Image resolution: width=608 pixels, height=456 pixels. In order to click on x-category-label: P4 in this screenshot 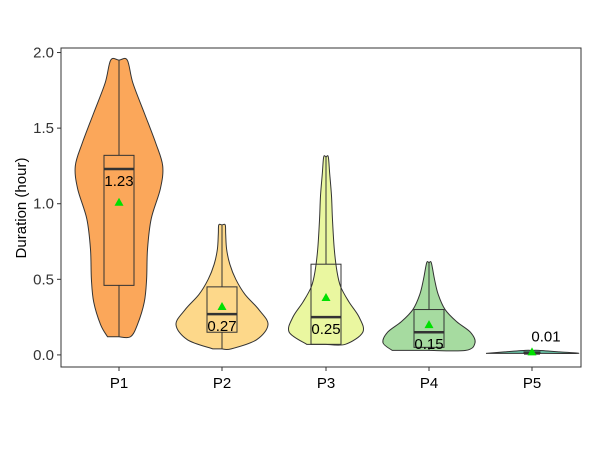, I will do `click(429, 383)`.